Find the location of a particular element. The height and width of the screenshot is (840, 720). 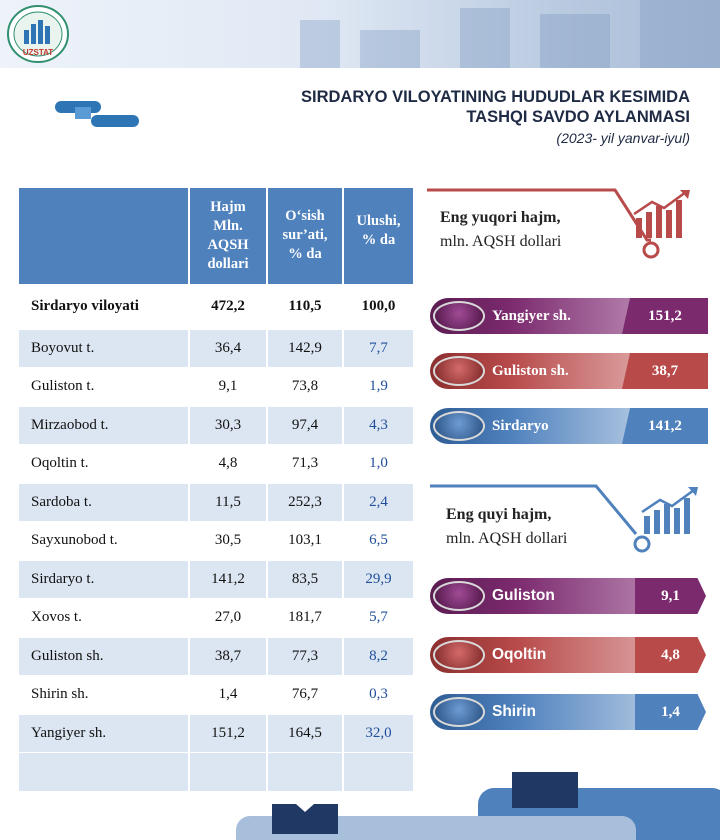

cell-growth: 83,5 is located at coordinates (305, 579).